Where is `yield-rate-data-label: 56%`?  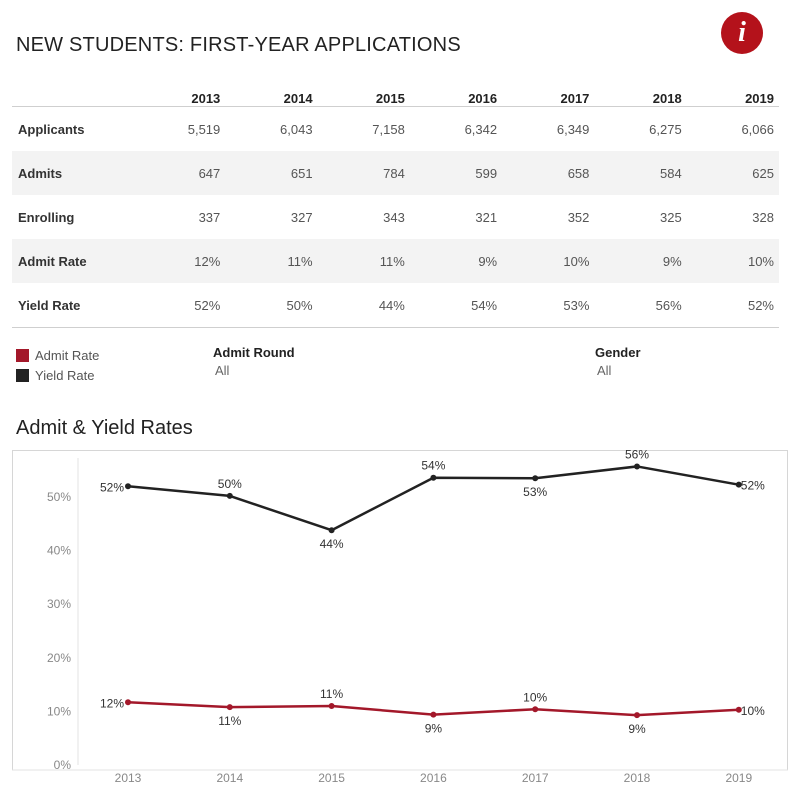
yield-rate-data-label: 56% is located at coordinates (637, 454).